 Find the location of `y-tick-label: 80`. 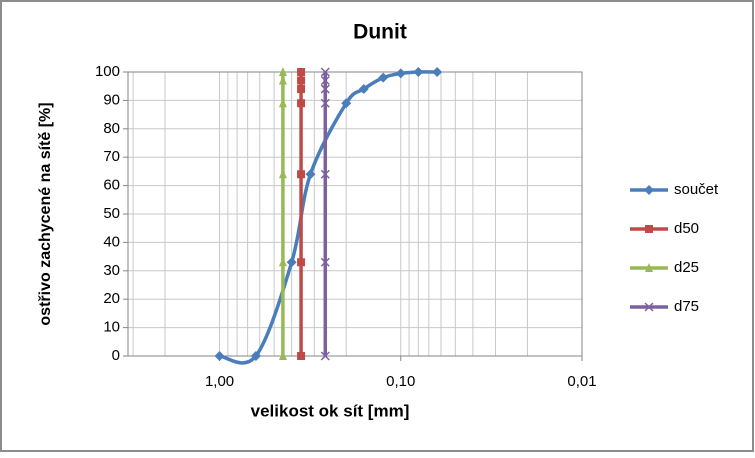

y-tick-label: 80 is located at coordinates (111, 128).